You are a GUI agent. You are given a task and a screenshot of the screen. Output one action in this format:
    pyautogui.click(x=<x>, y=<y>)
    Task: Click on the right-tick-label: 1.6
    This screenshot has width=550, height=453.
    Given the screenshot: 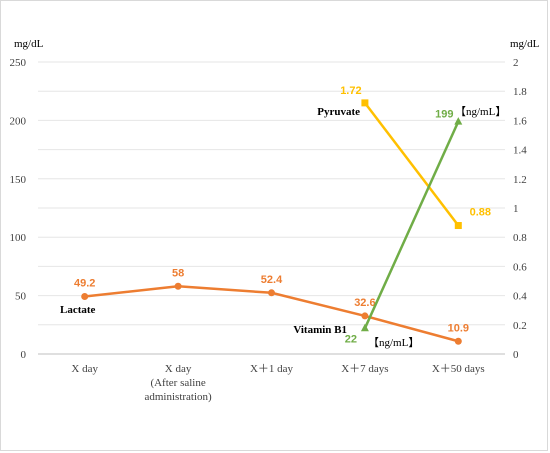 What is the action you would take?
    pyautogui.click(x=520, y=121)
    